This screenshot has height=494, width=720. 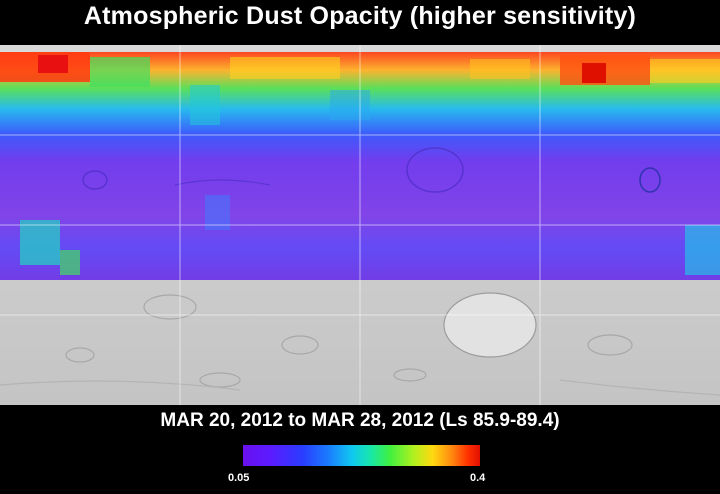 What do you see at coordinates (361, 455) in the screenshot?
I see `opacity-colorbar` at bounding box center [361, 455].